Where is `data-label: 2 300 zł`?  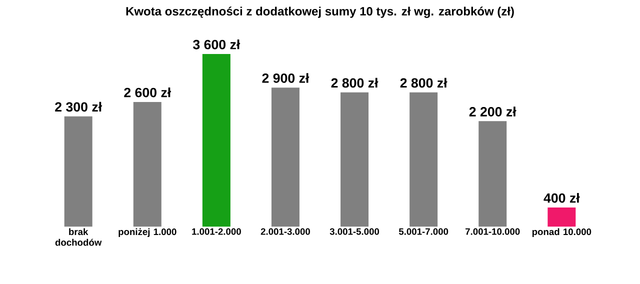 data-label: 2 300 zł is located at coordinates (78, 107).